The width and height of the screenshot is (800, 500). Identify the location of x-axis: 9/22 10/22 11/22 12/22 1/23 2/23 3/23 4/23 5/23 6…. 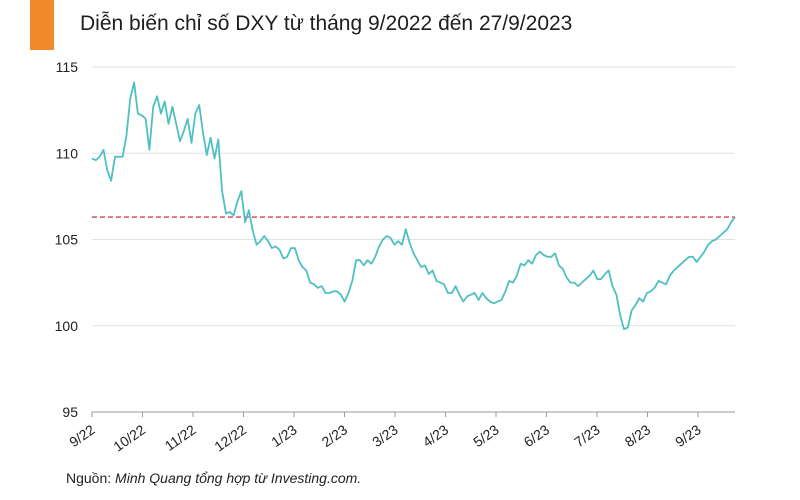
(400, 433).